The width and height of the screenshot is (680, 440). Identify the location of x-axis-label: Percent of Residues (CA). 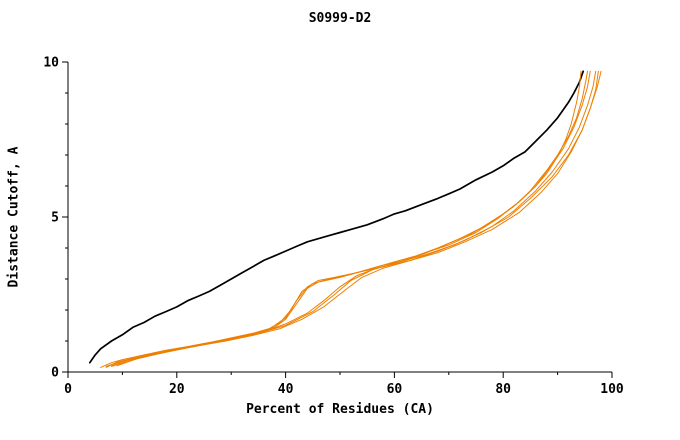
(340, 409).